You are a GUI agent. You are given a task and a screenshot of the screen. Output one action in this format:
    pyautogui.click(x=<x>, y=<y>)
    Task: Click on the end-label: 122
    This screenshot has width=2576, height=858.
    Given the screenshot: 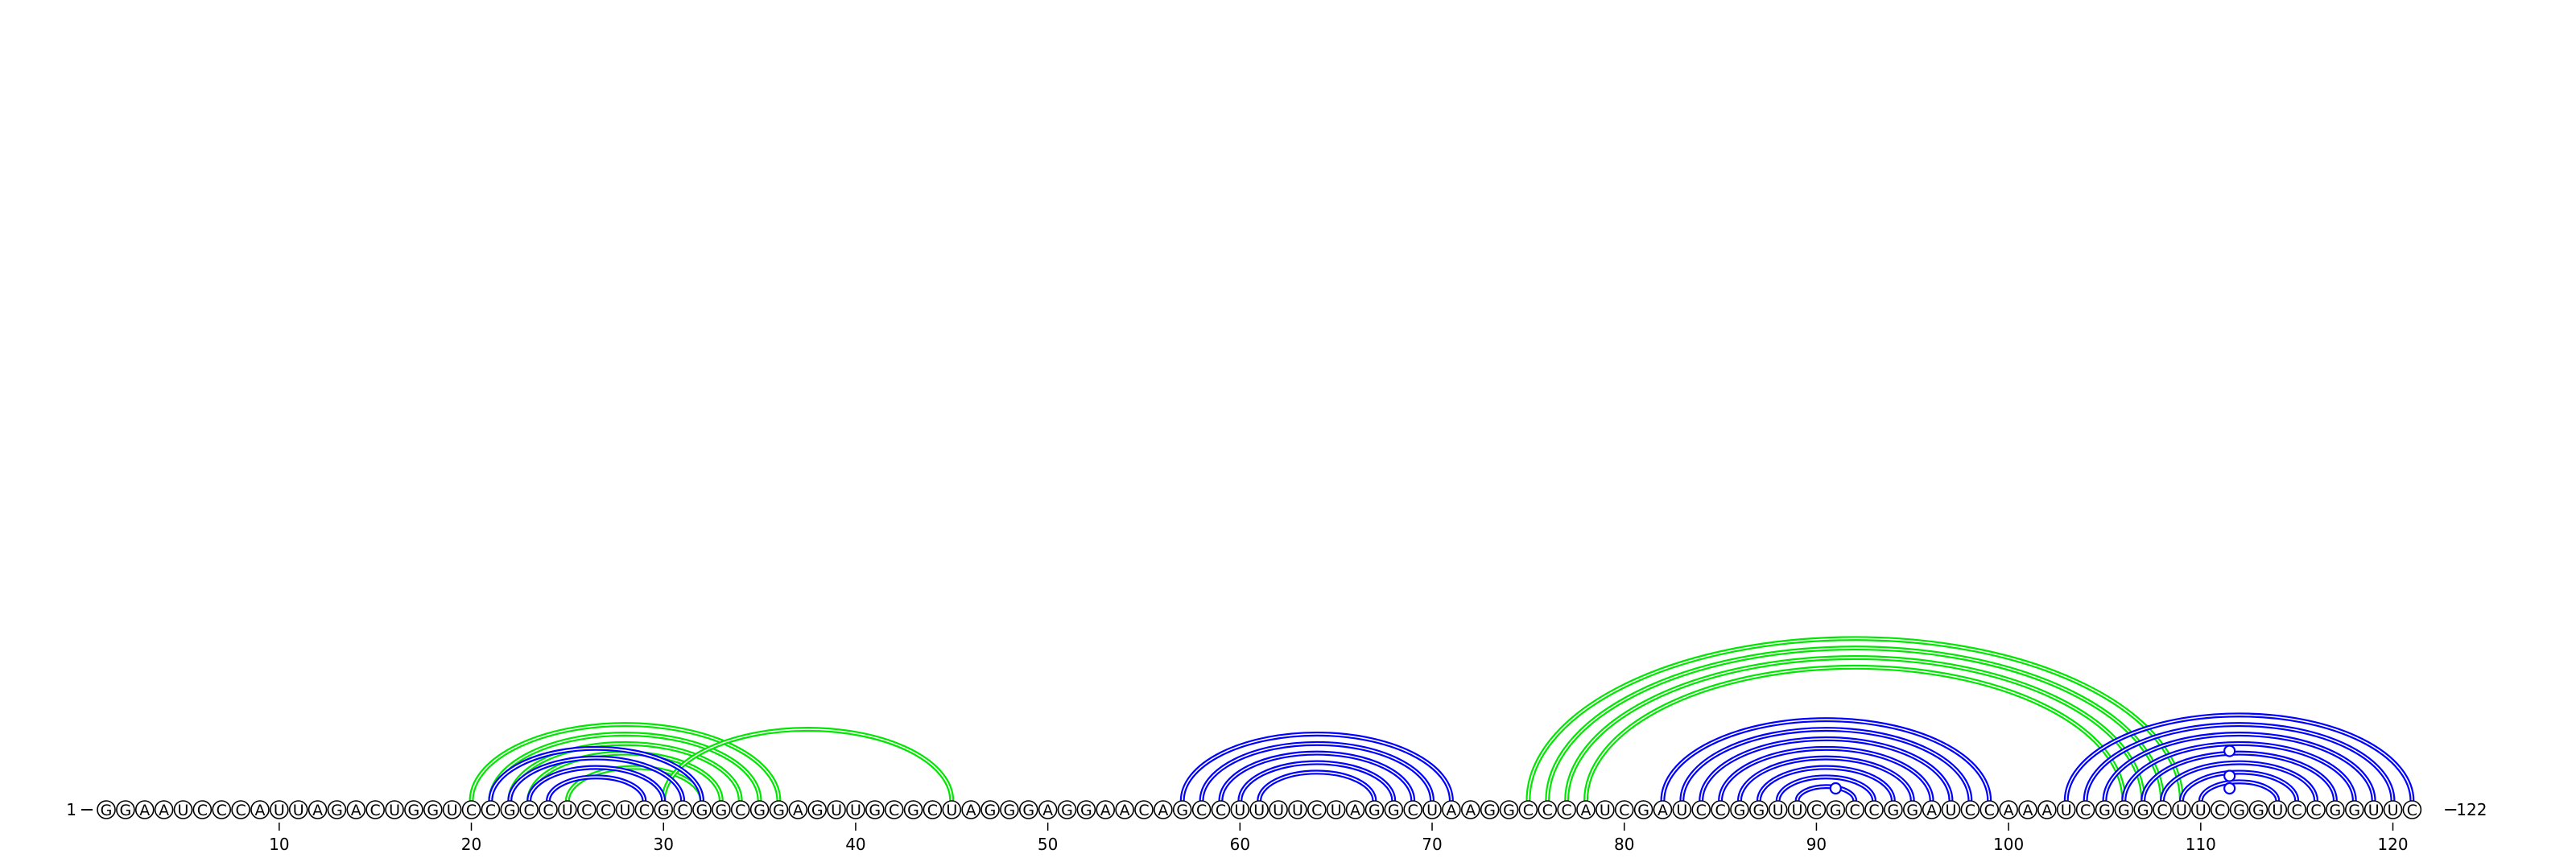 What is the action you would take?
    pyautogui.click(x=2471, y=809)
    